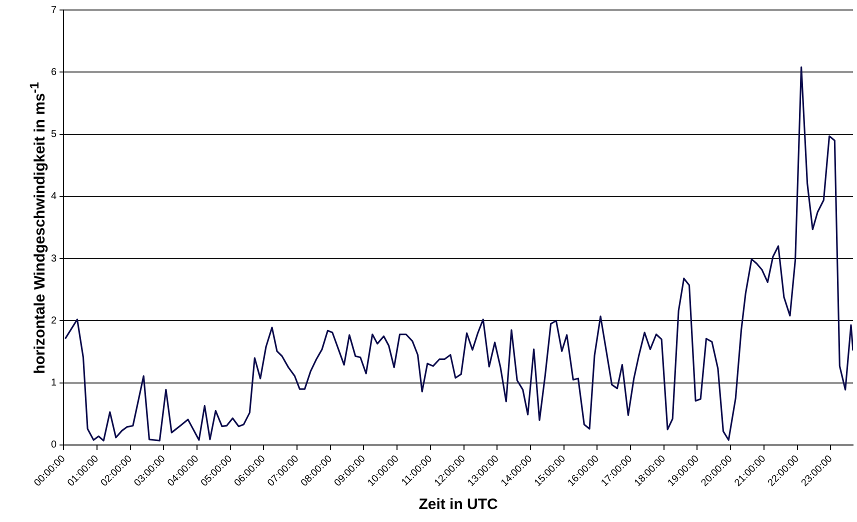 This screenshot has height=522, width=857. What do you see at coordinates (54, 72) in the screenshot?
I see `y-tick-label: 6` at bounding box center [54, 72].